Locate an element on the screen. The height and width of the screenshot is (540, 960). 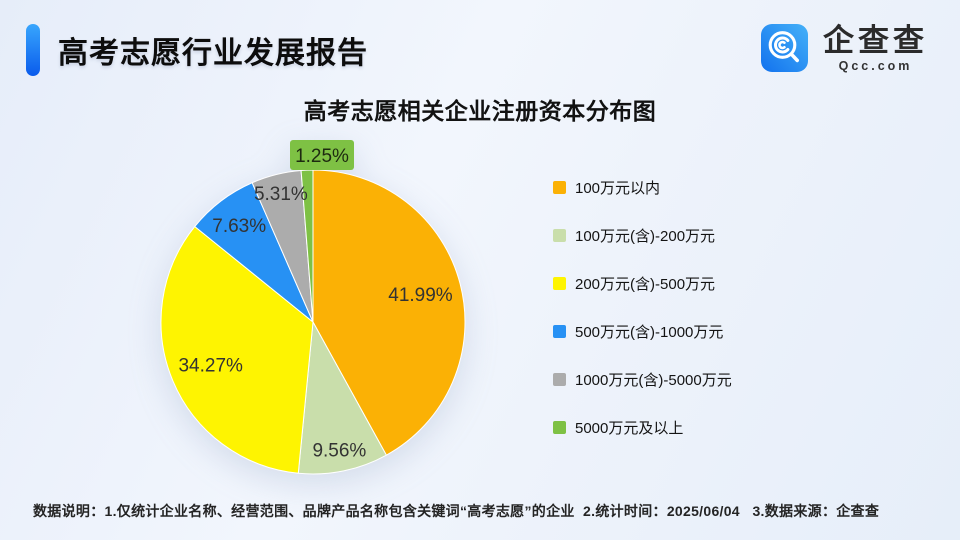
pie-callout-box is located at coordinates (322, 155).